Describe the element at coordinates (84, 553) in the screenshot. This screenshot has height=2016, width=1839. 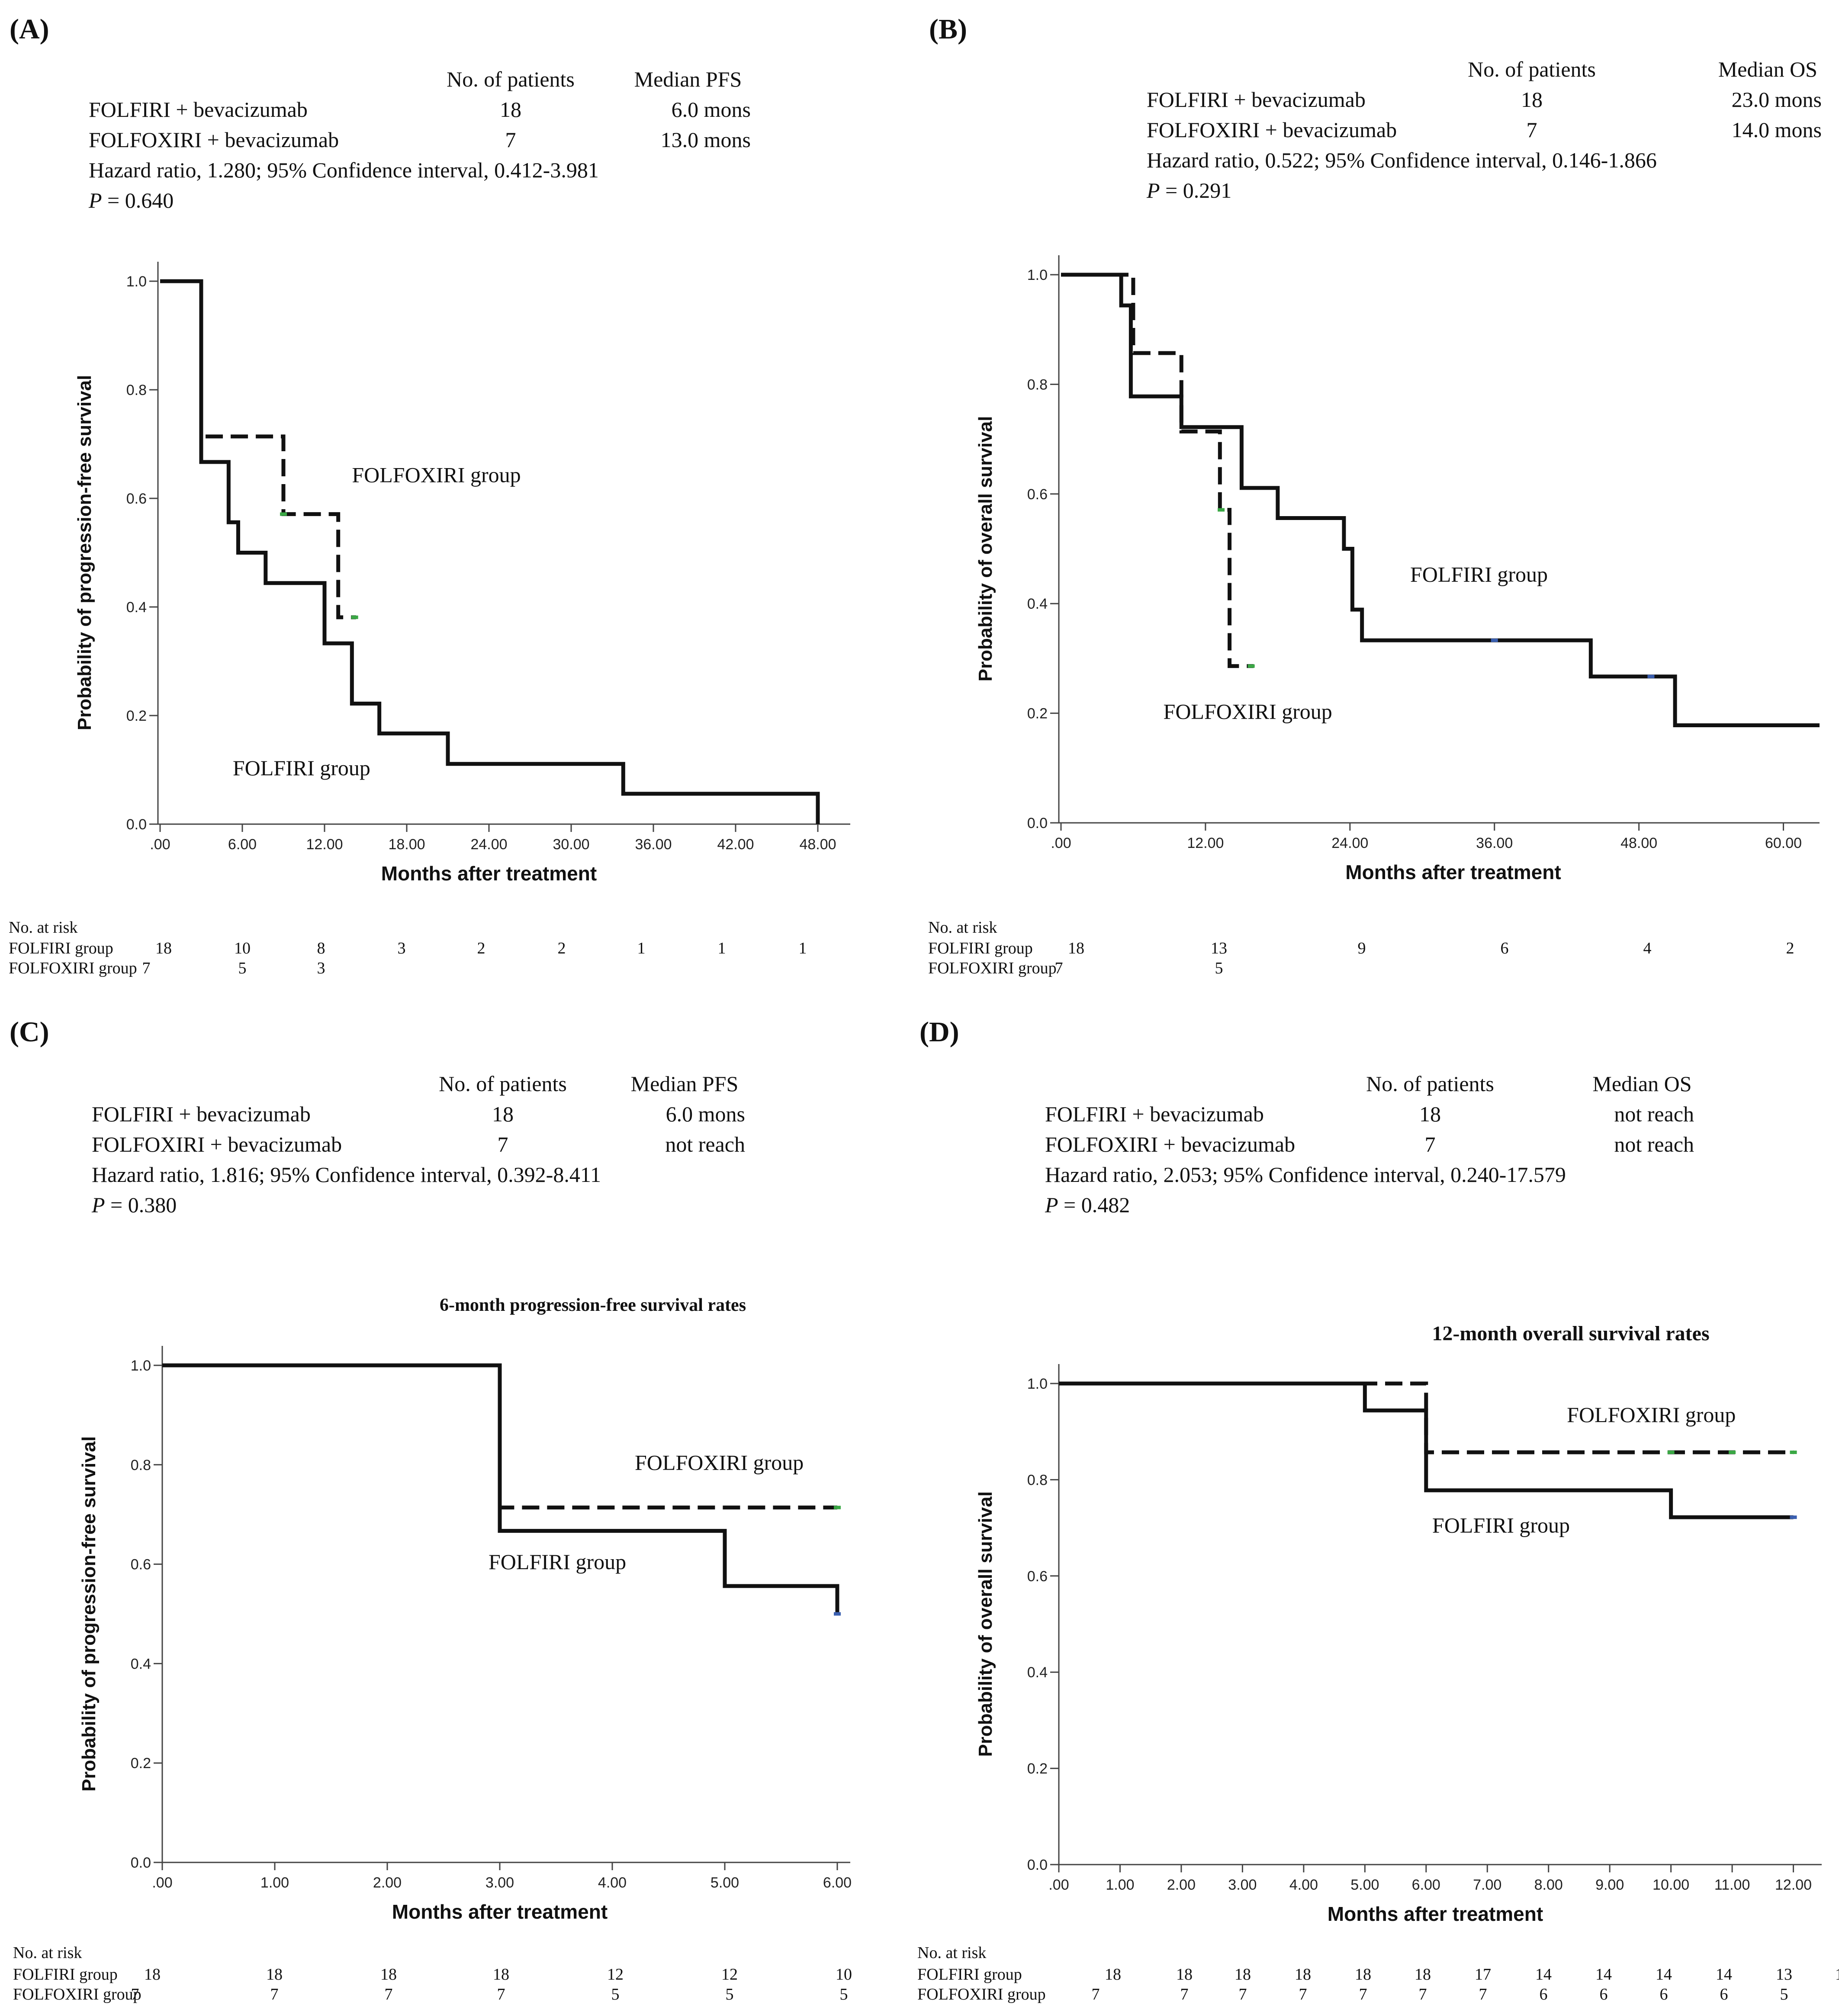
I see `y-axis-label: Probability of progression-free survival` at that location.